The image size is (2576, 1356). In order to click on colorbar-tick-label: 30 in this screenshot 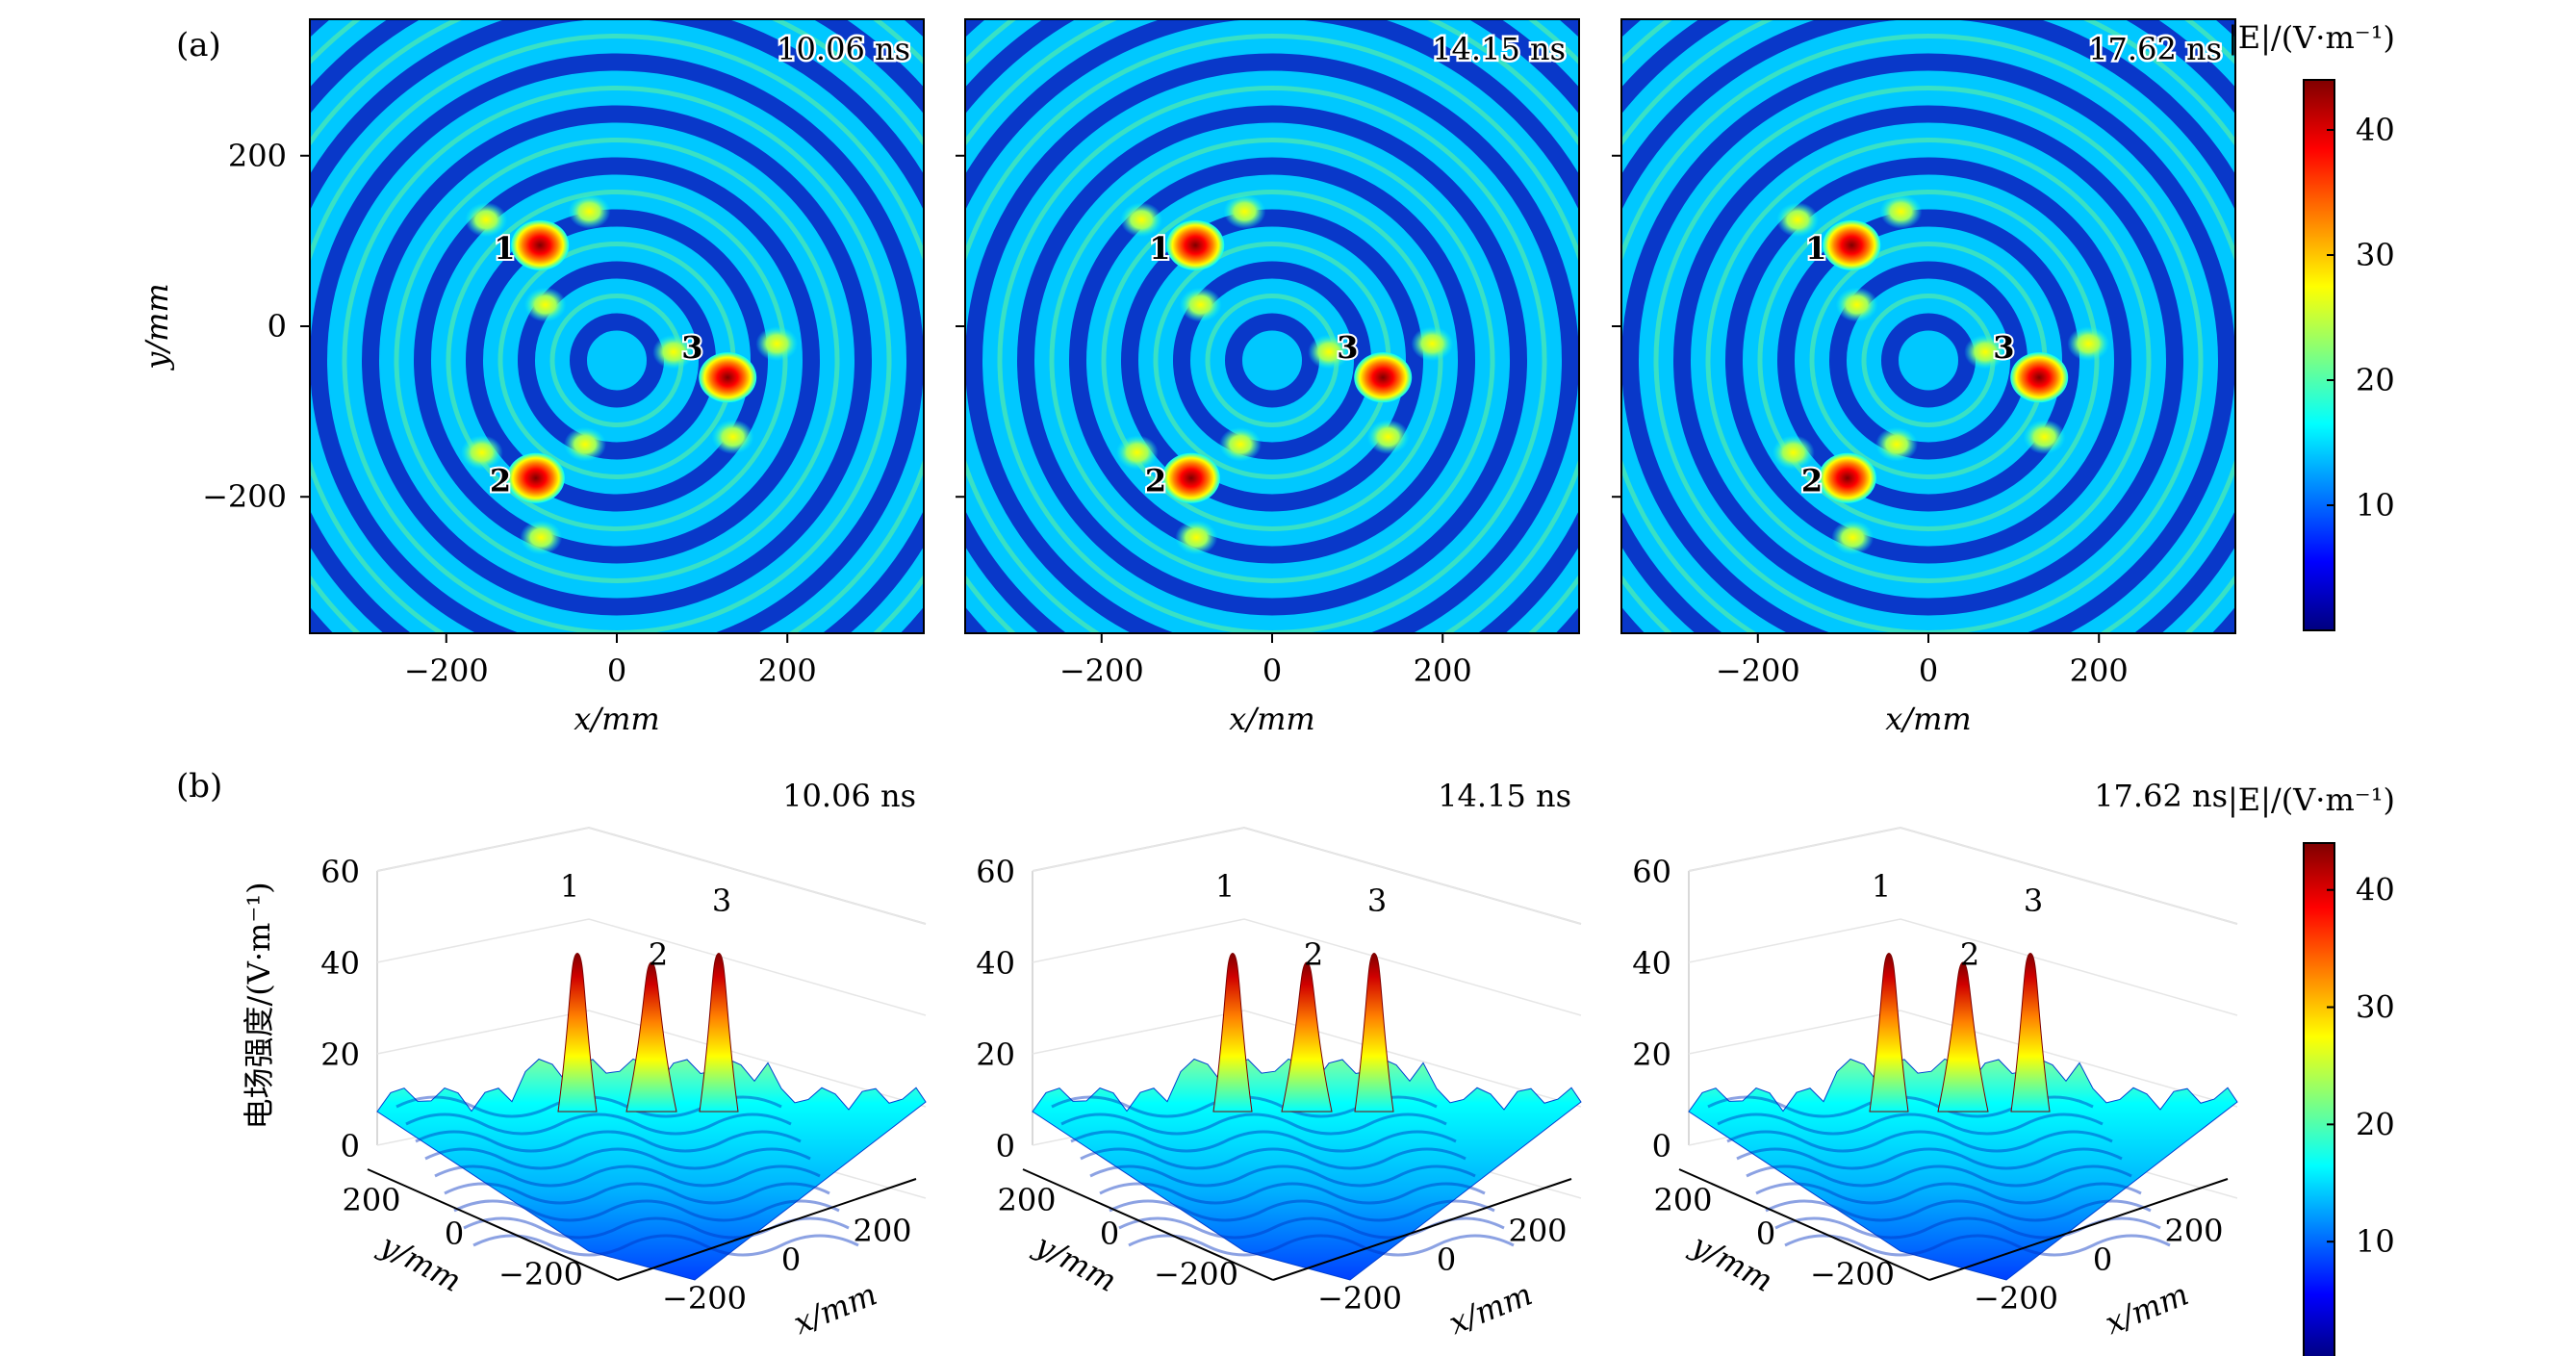, I will do `click(2375, 1008)`.